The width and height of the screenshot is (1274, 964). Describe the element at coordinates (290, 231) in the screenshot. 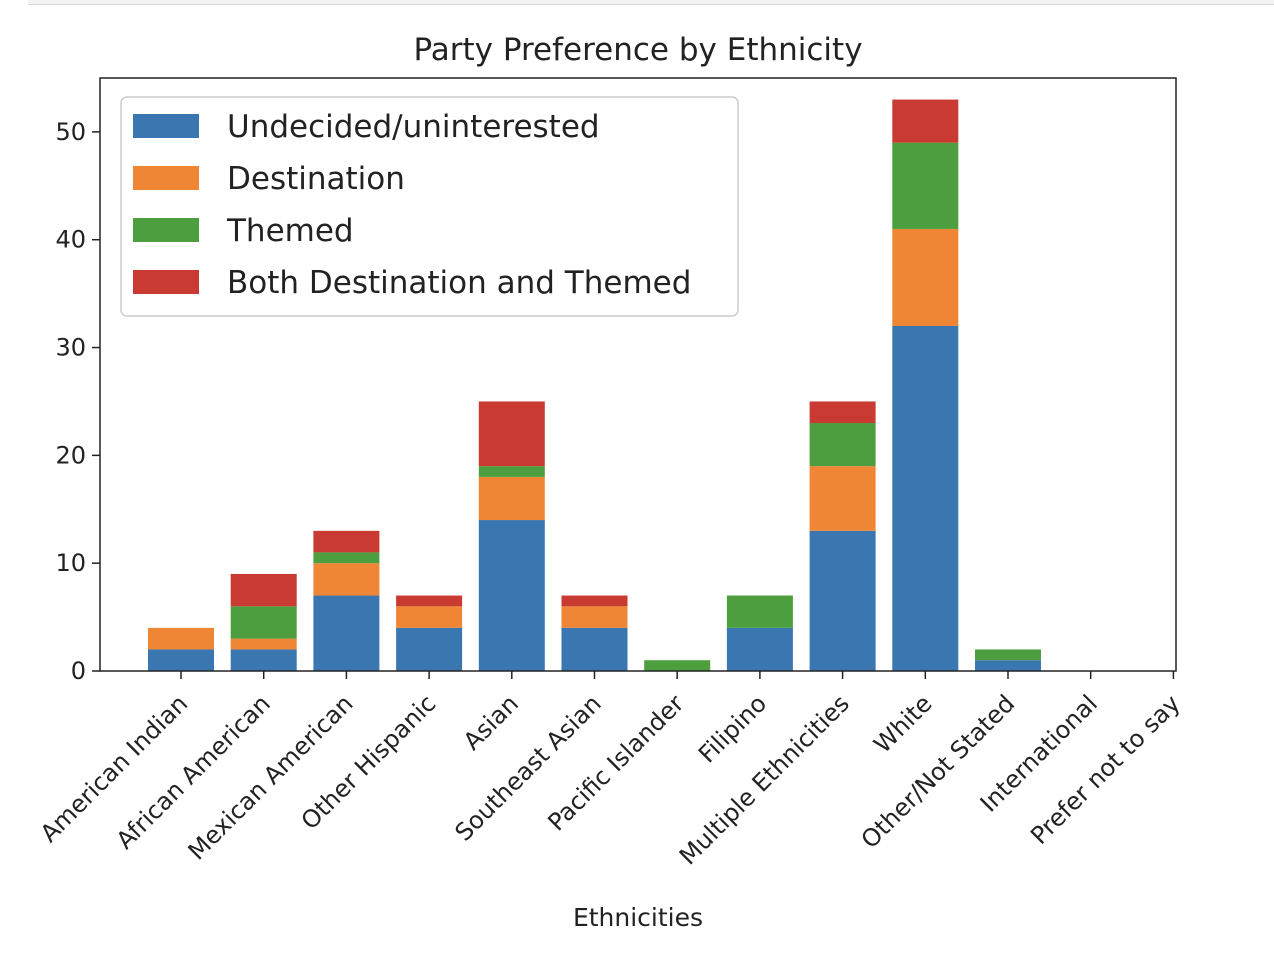

I see `legend-label: Themed` at that location.